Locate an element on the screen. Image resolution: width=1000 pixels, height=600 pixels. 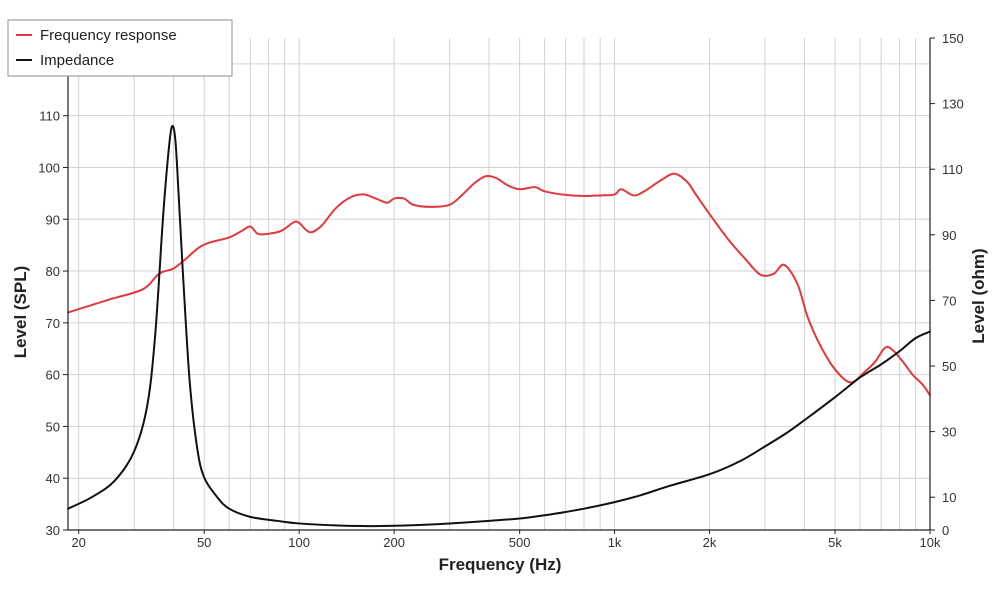
left-tick-label: 70 is located at coordinates (53, 323).